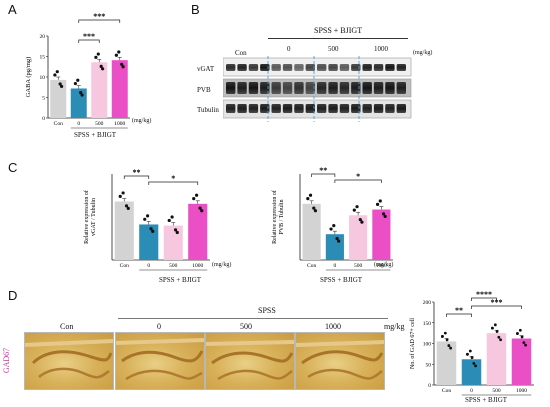  Describe the element at coordinates (289, 49) in the screenshot. I see `panel-b-lane-0: 0` at that location.